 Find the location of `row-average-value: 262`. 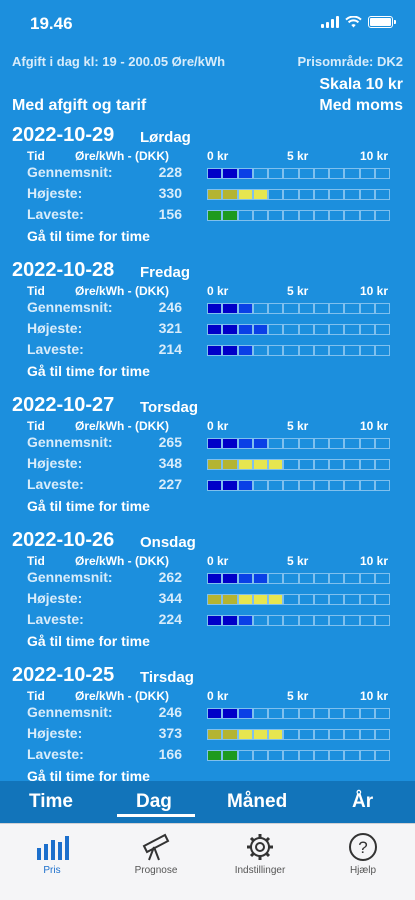

row-average-value: 262 is located at coordinates (170, 577).